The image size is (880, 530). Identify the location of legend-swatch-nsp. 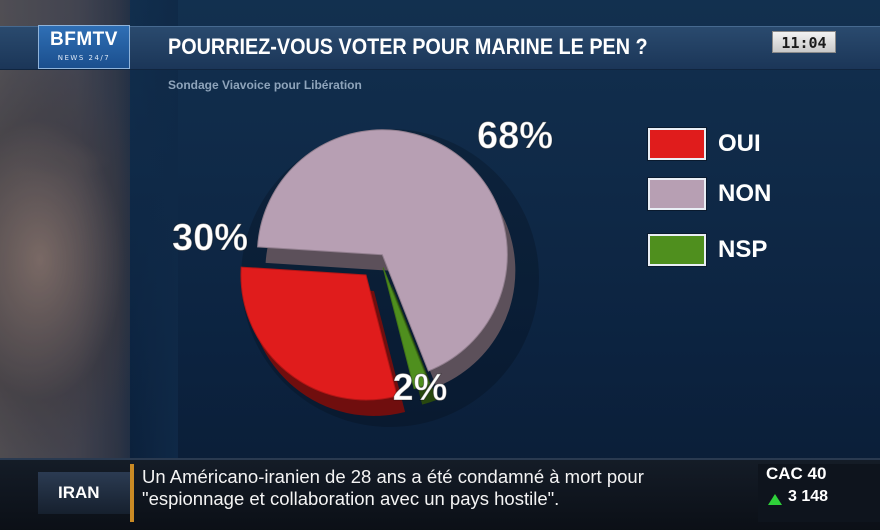
(677, 250).